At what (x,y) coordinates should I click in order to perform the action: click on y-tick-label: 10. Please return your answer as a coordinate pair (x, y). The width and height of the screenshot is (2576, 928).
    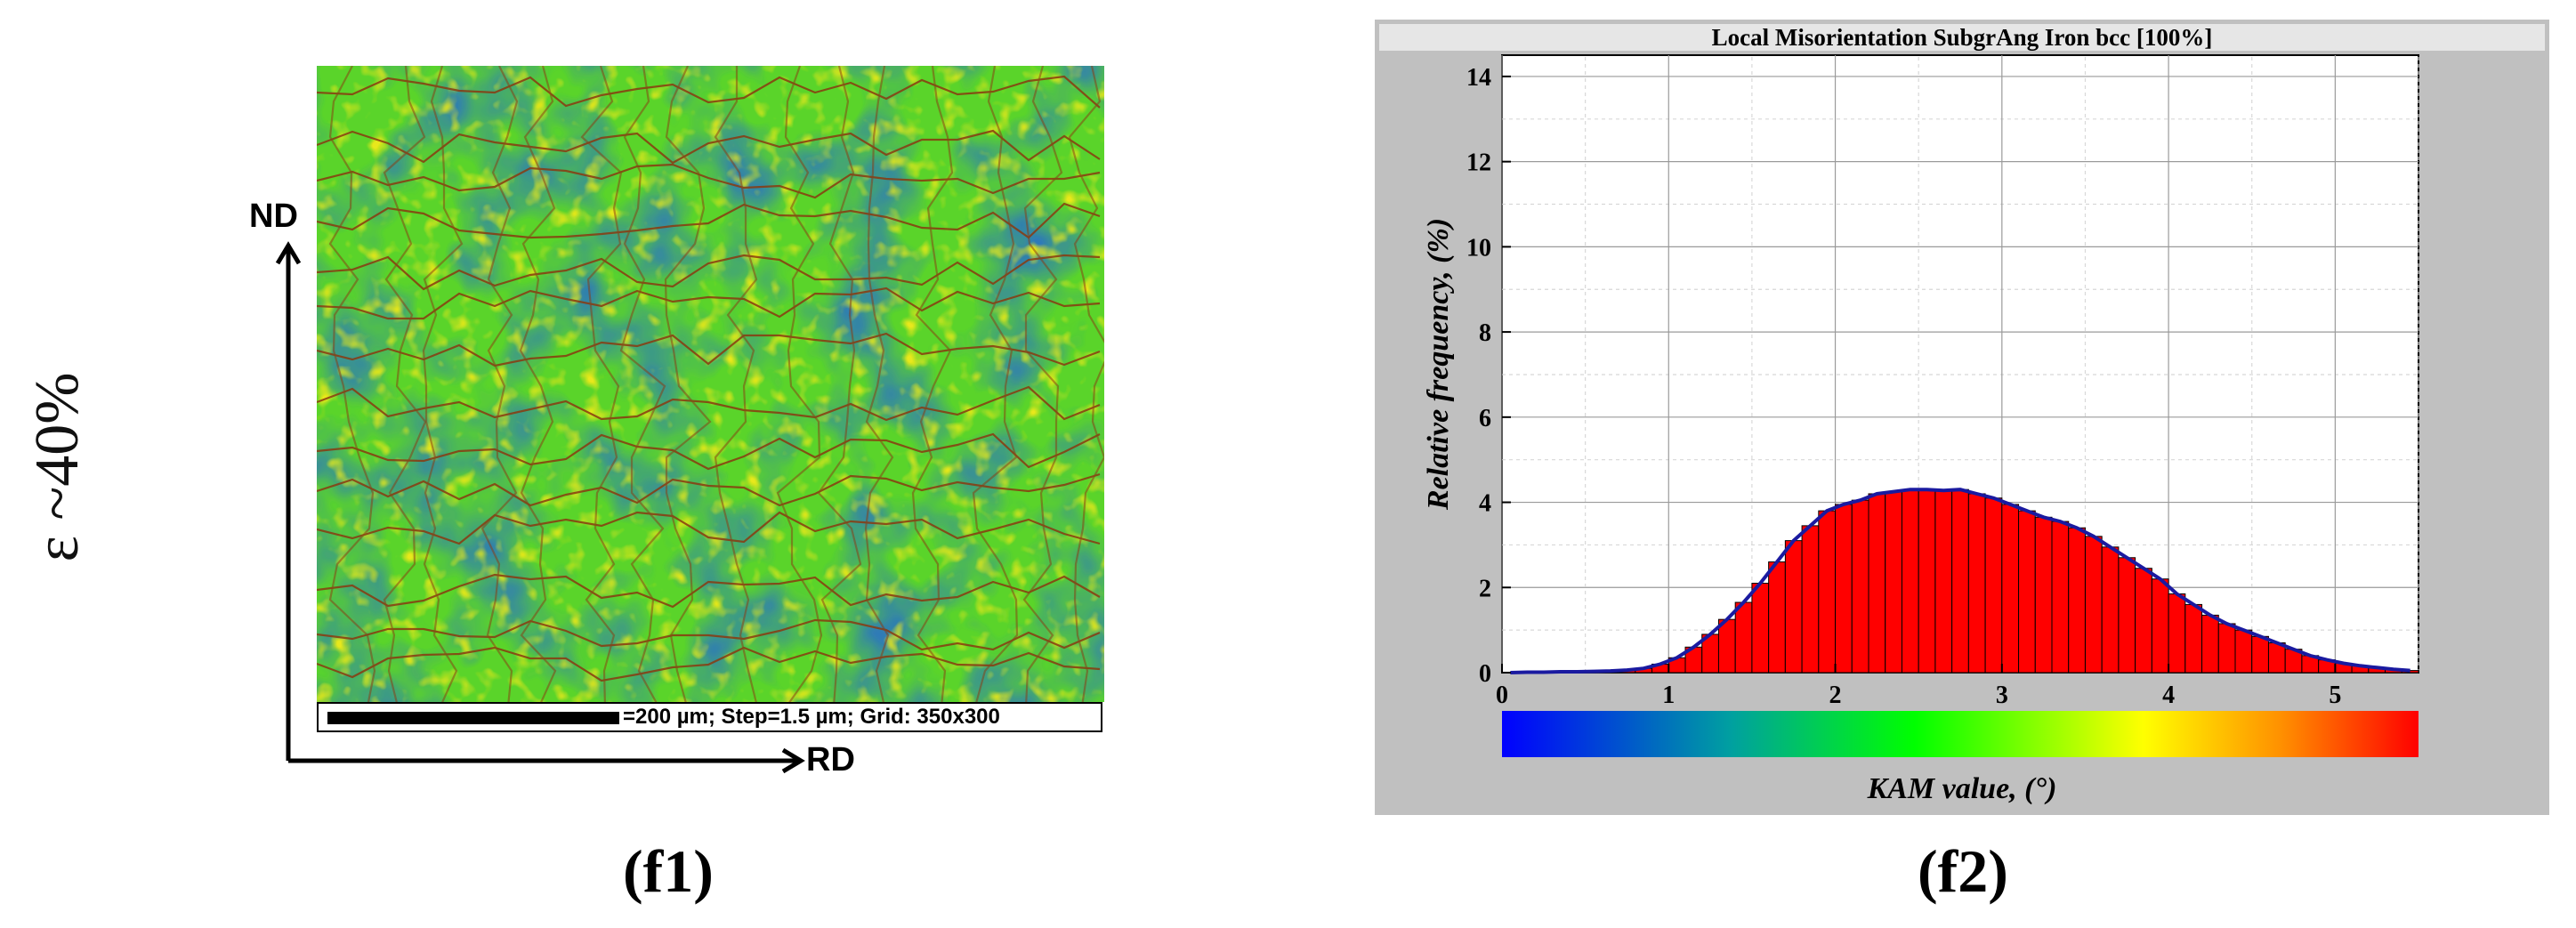
    Looking at the image, I should click on (1478, 248).